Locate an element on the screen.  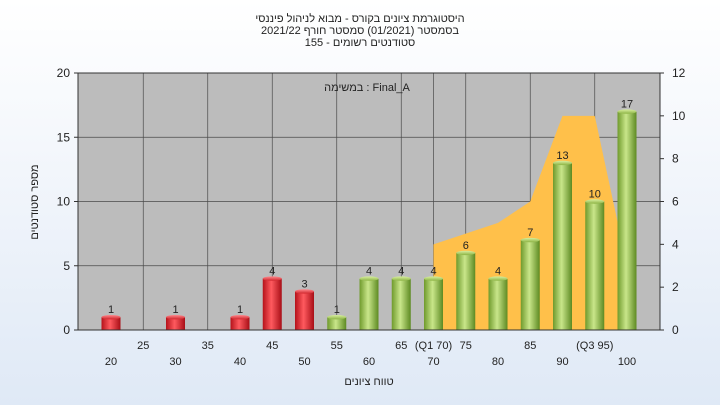
bar-value-label: 17 is located at coordinates (627, 105).